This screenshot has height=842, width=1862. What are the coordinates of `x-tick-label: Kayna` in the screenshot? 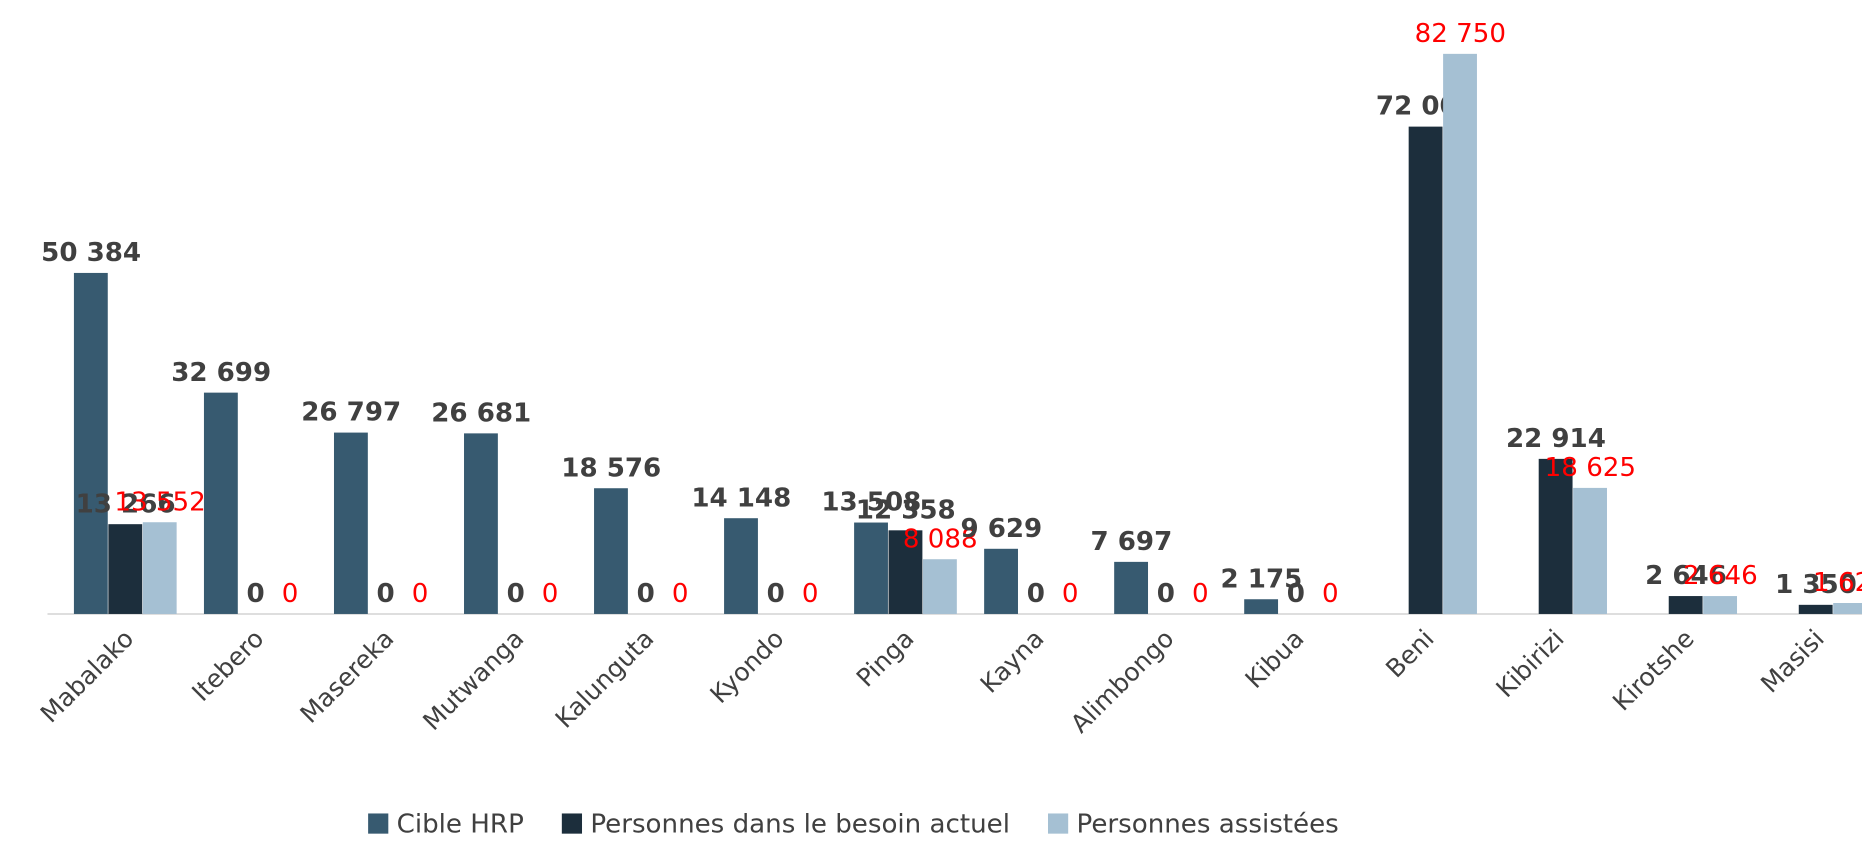 It's located at (1012, 661).